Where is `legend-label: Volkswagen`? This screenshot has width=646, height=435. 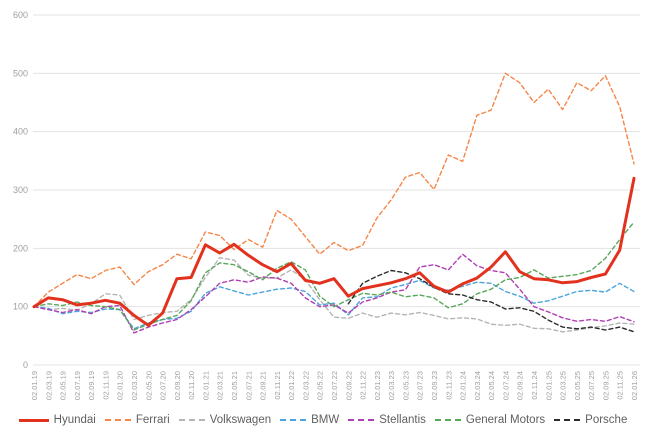
legend-label: Volkswagen is located at coordinates (240, 420).